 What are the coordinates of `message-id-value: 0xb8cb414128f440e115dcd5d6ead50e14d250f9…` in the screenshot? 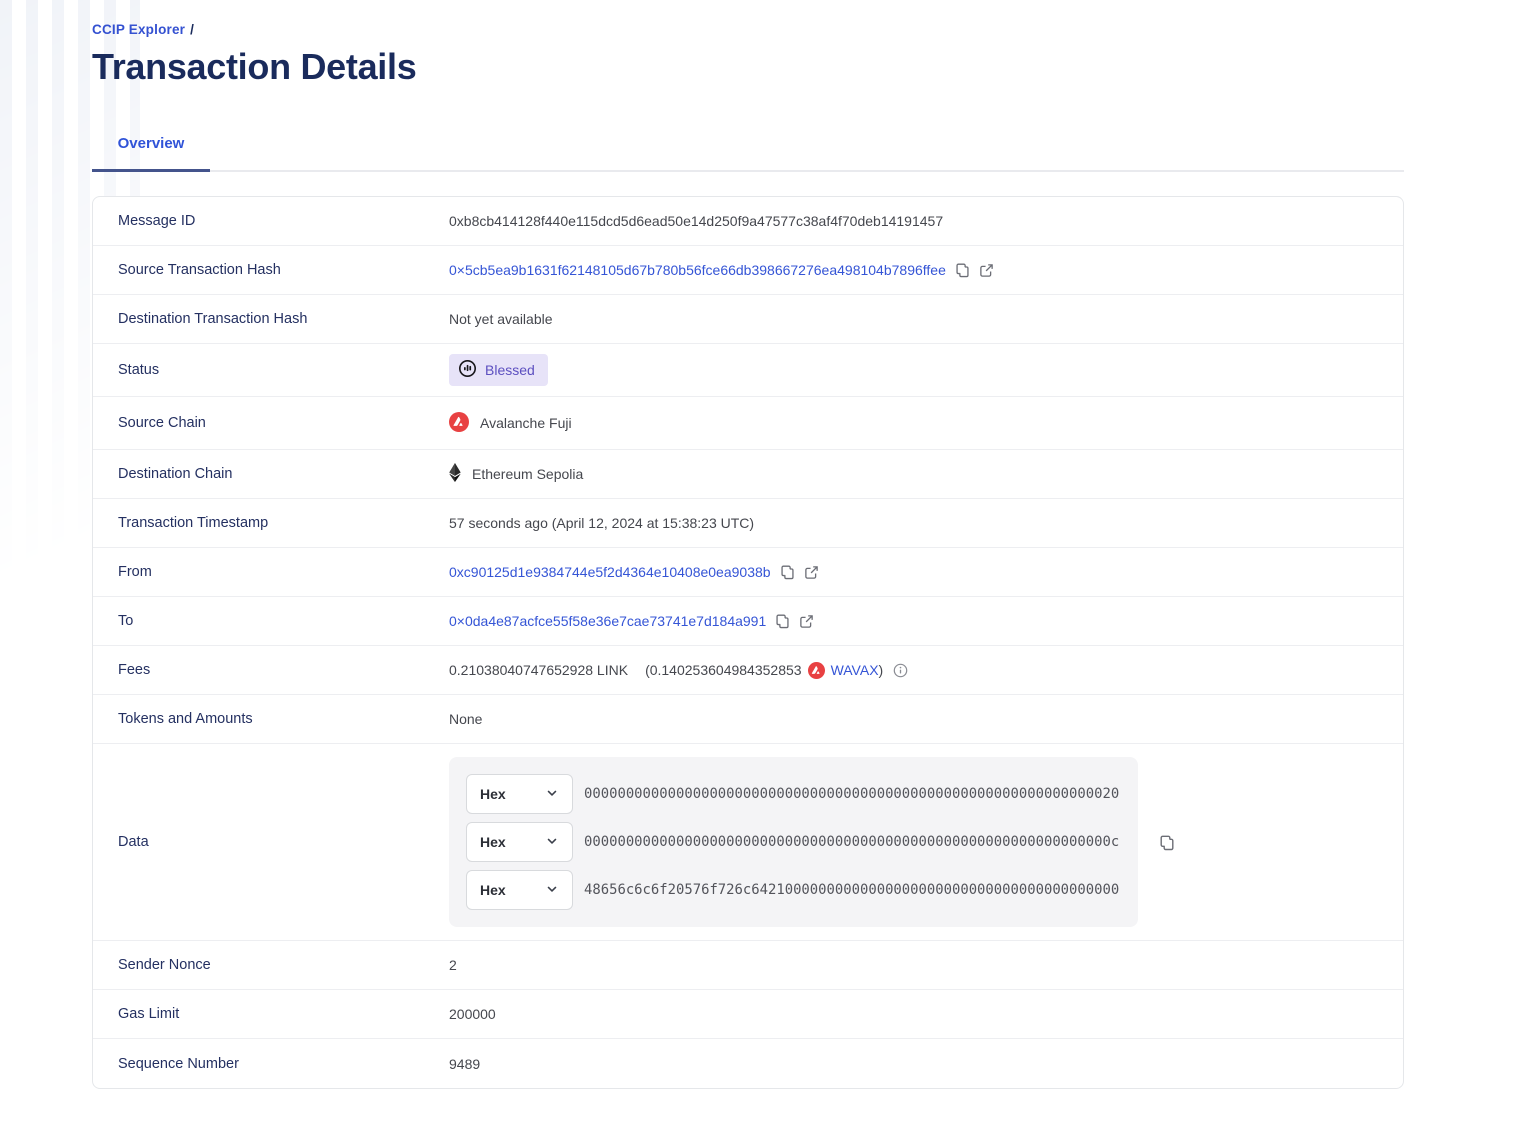 It's located at (696, 221).